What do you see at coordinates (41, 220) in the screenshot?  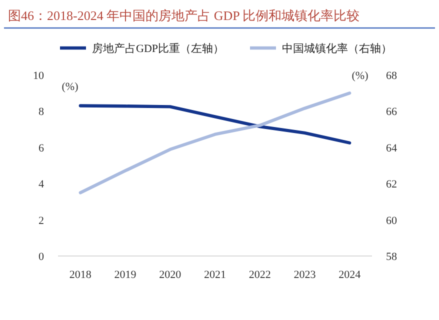 I see `y-tick-label: 2` at bounding box center [41, 220].